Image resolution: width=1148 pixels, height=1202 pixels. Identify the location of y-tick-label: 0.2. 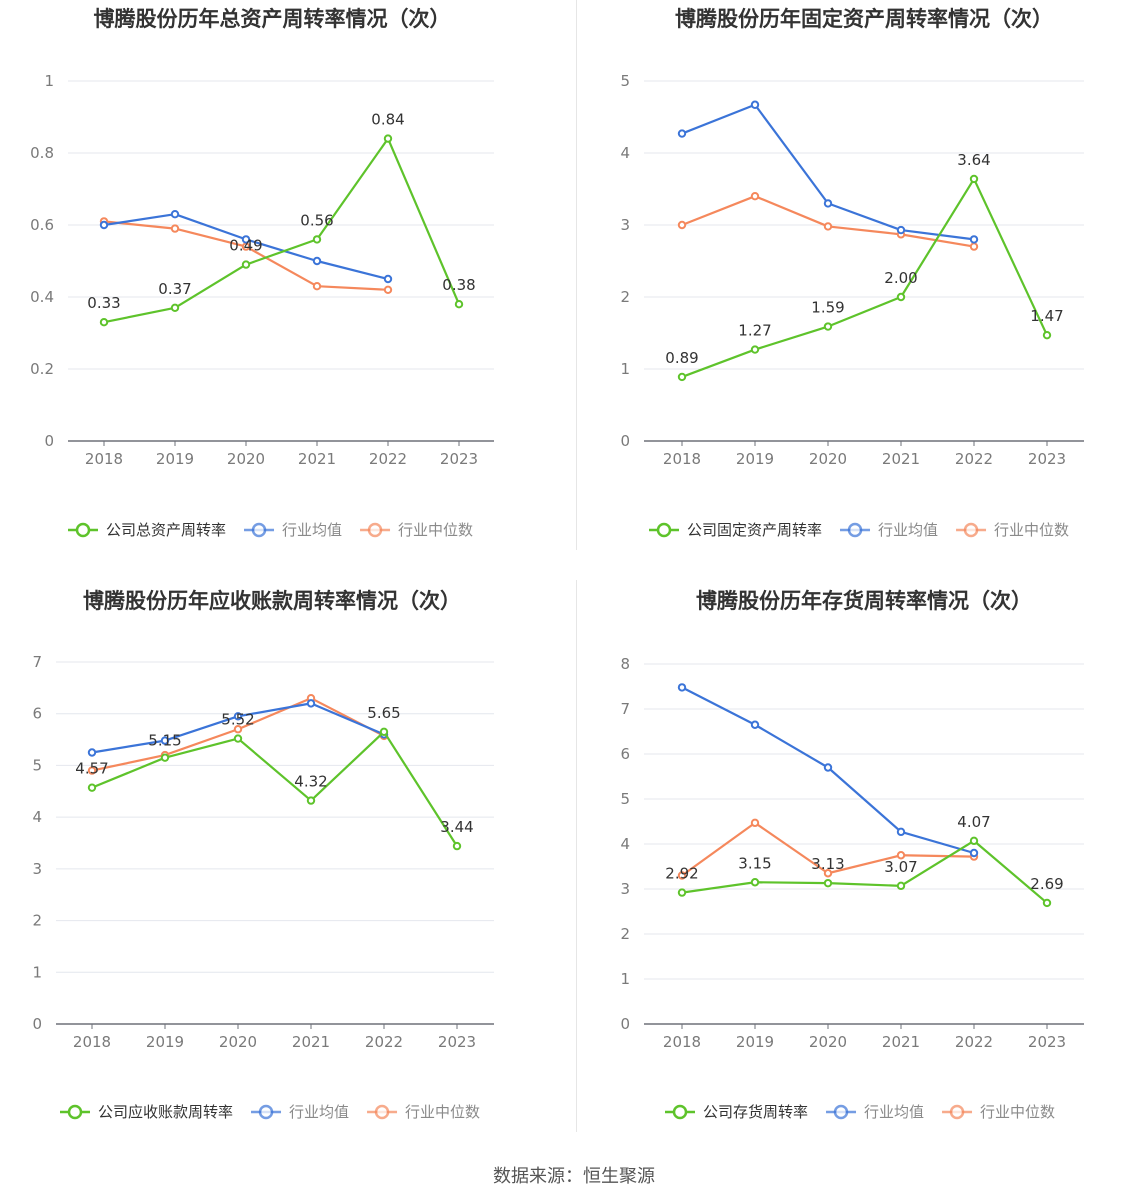
(42, 369).